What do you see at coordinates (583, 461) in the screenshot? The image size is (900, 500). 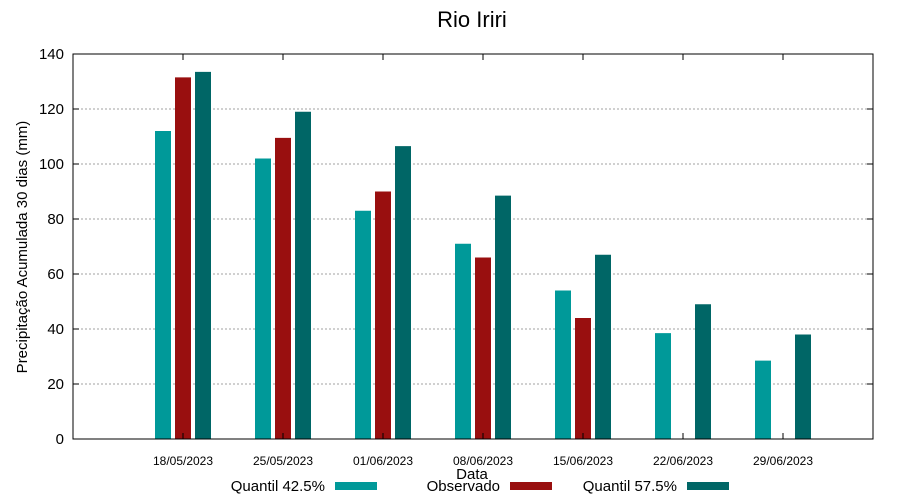 I see `x-tick-label: 15/06/2023` at bounding box center [583, 461].